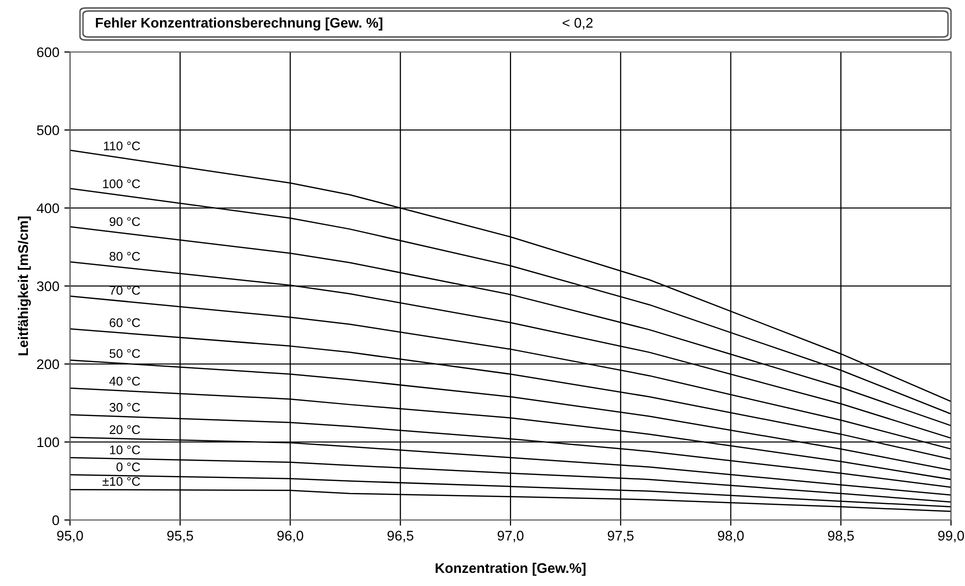 Image resolution: width=965 pixels, height=586 pixels. I want to click on y-tick-label: 100, so click(48, 442).